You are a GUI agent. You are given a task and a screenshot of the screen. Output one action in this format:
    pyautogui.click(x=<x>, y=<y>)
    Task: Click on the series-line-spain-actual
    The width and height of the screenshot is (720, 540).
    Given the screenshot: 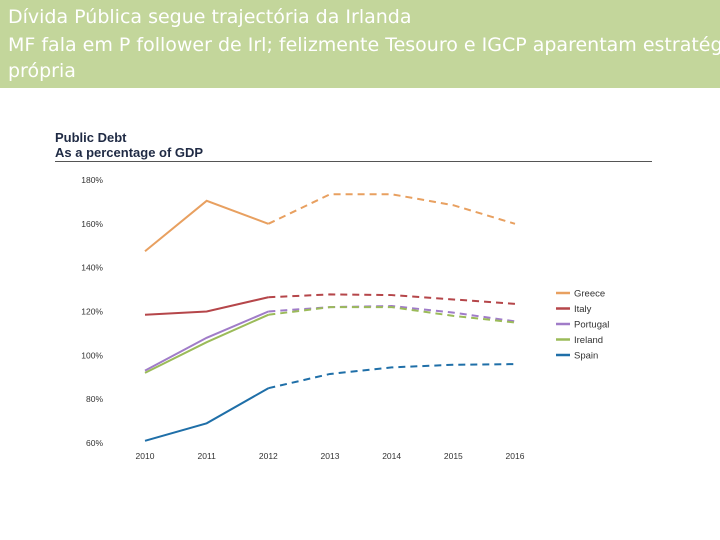 What is the action you would take?
    pyautogui.click(x=206, y=414)
    